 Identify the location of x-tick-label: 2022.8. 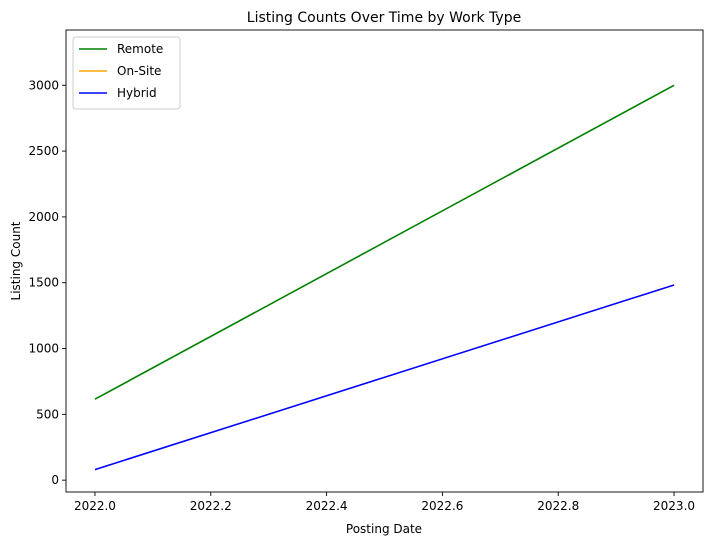
(558, 506).